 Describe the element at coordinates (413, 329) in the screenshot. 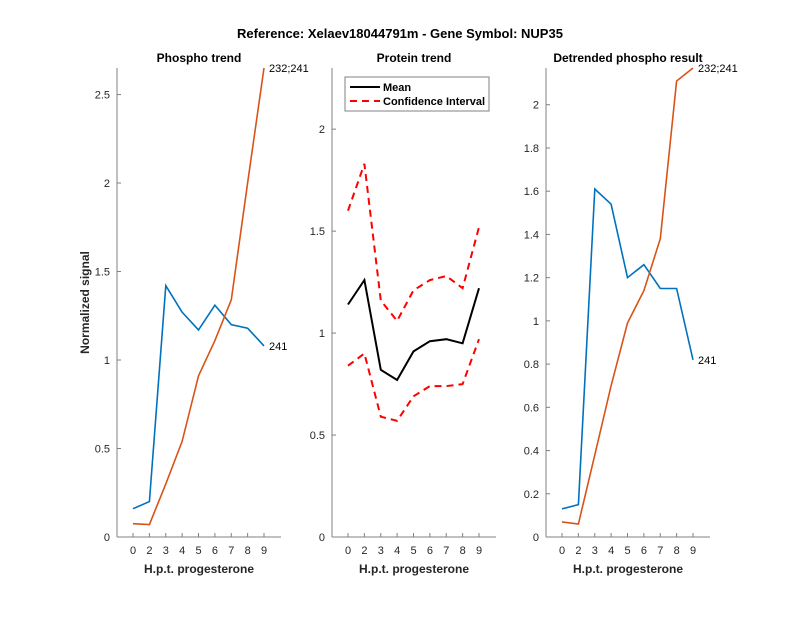

I see `series-line-mean` at that location.